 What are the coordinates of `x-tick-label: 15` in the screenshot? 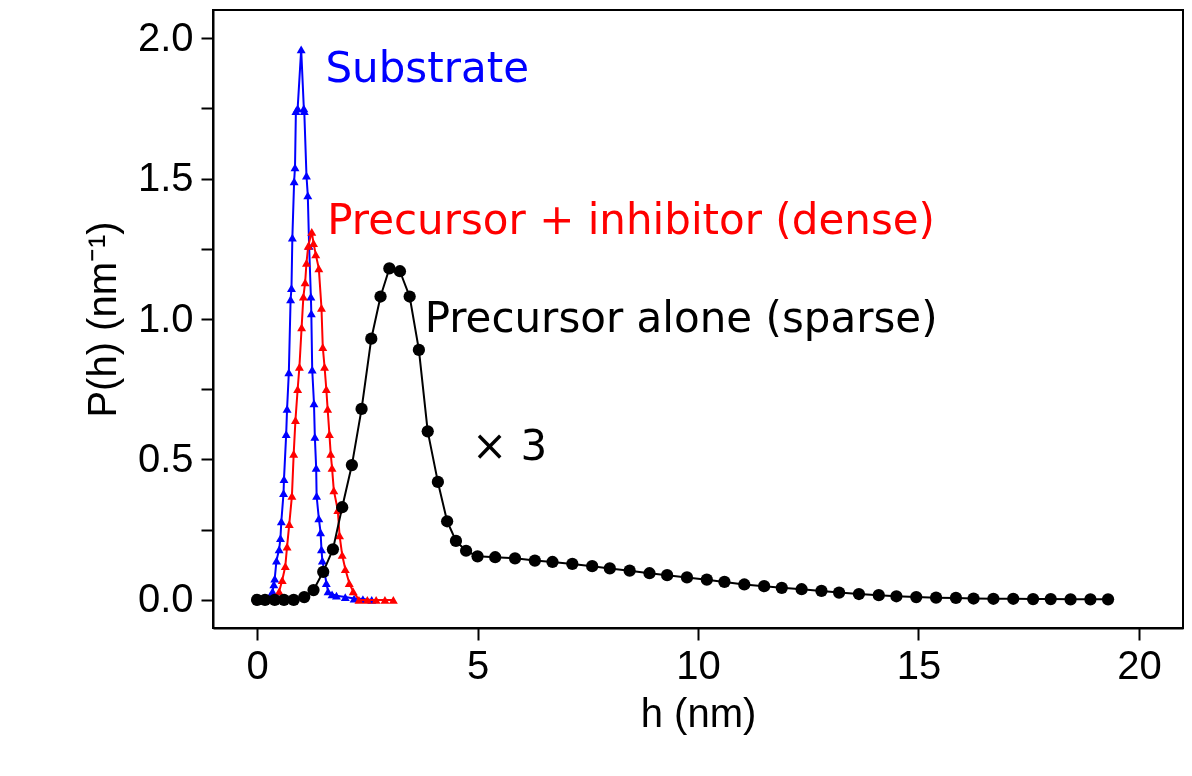 It's located at (919, 664).